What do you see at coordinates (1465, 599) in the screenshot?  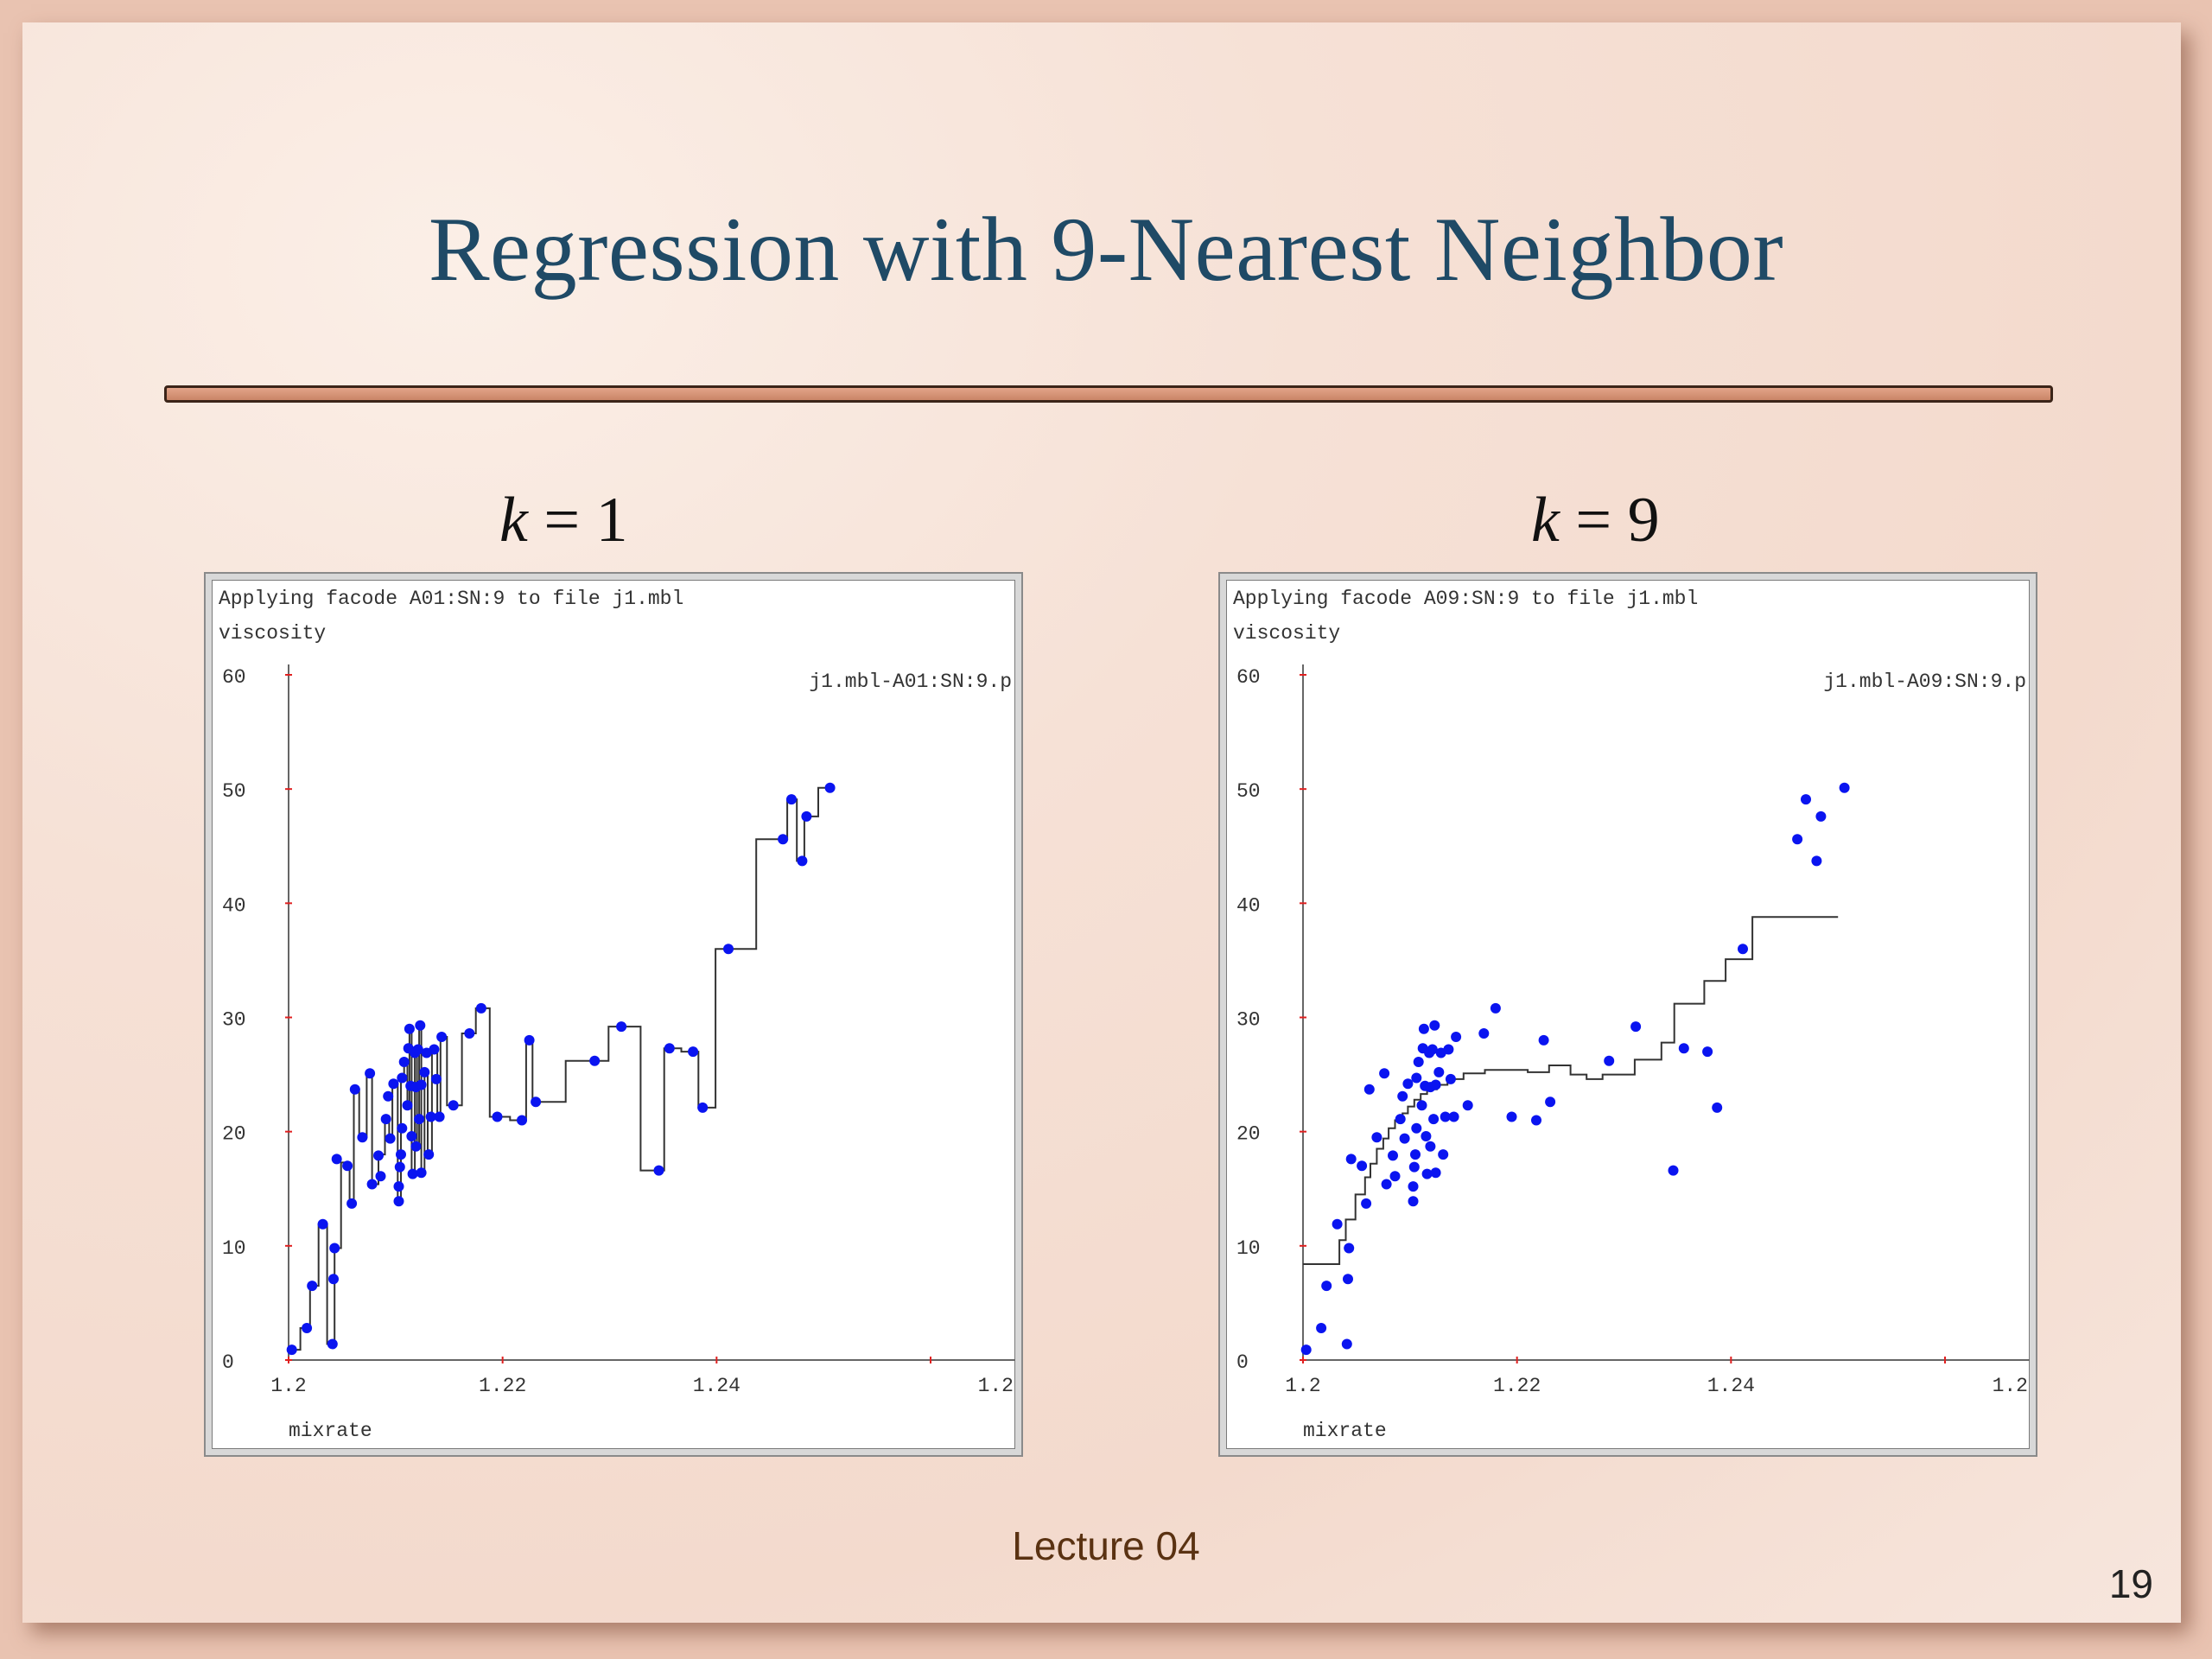 I see `chart-header: Applying facode A09:SN:9 to file j1.mbl` at bounding box center [1465, 599].